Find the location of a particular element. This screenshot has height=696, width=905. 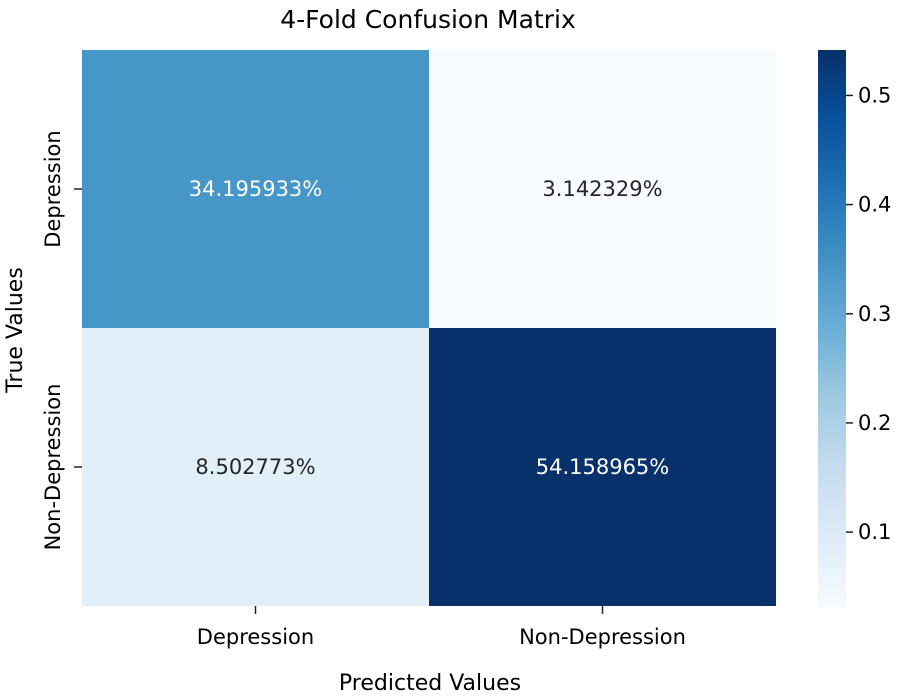

x-tick-label: Depression is located at coordinates (255, 637).